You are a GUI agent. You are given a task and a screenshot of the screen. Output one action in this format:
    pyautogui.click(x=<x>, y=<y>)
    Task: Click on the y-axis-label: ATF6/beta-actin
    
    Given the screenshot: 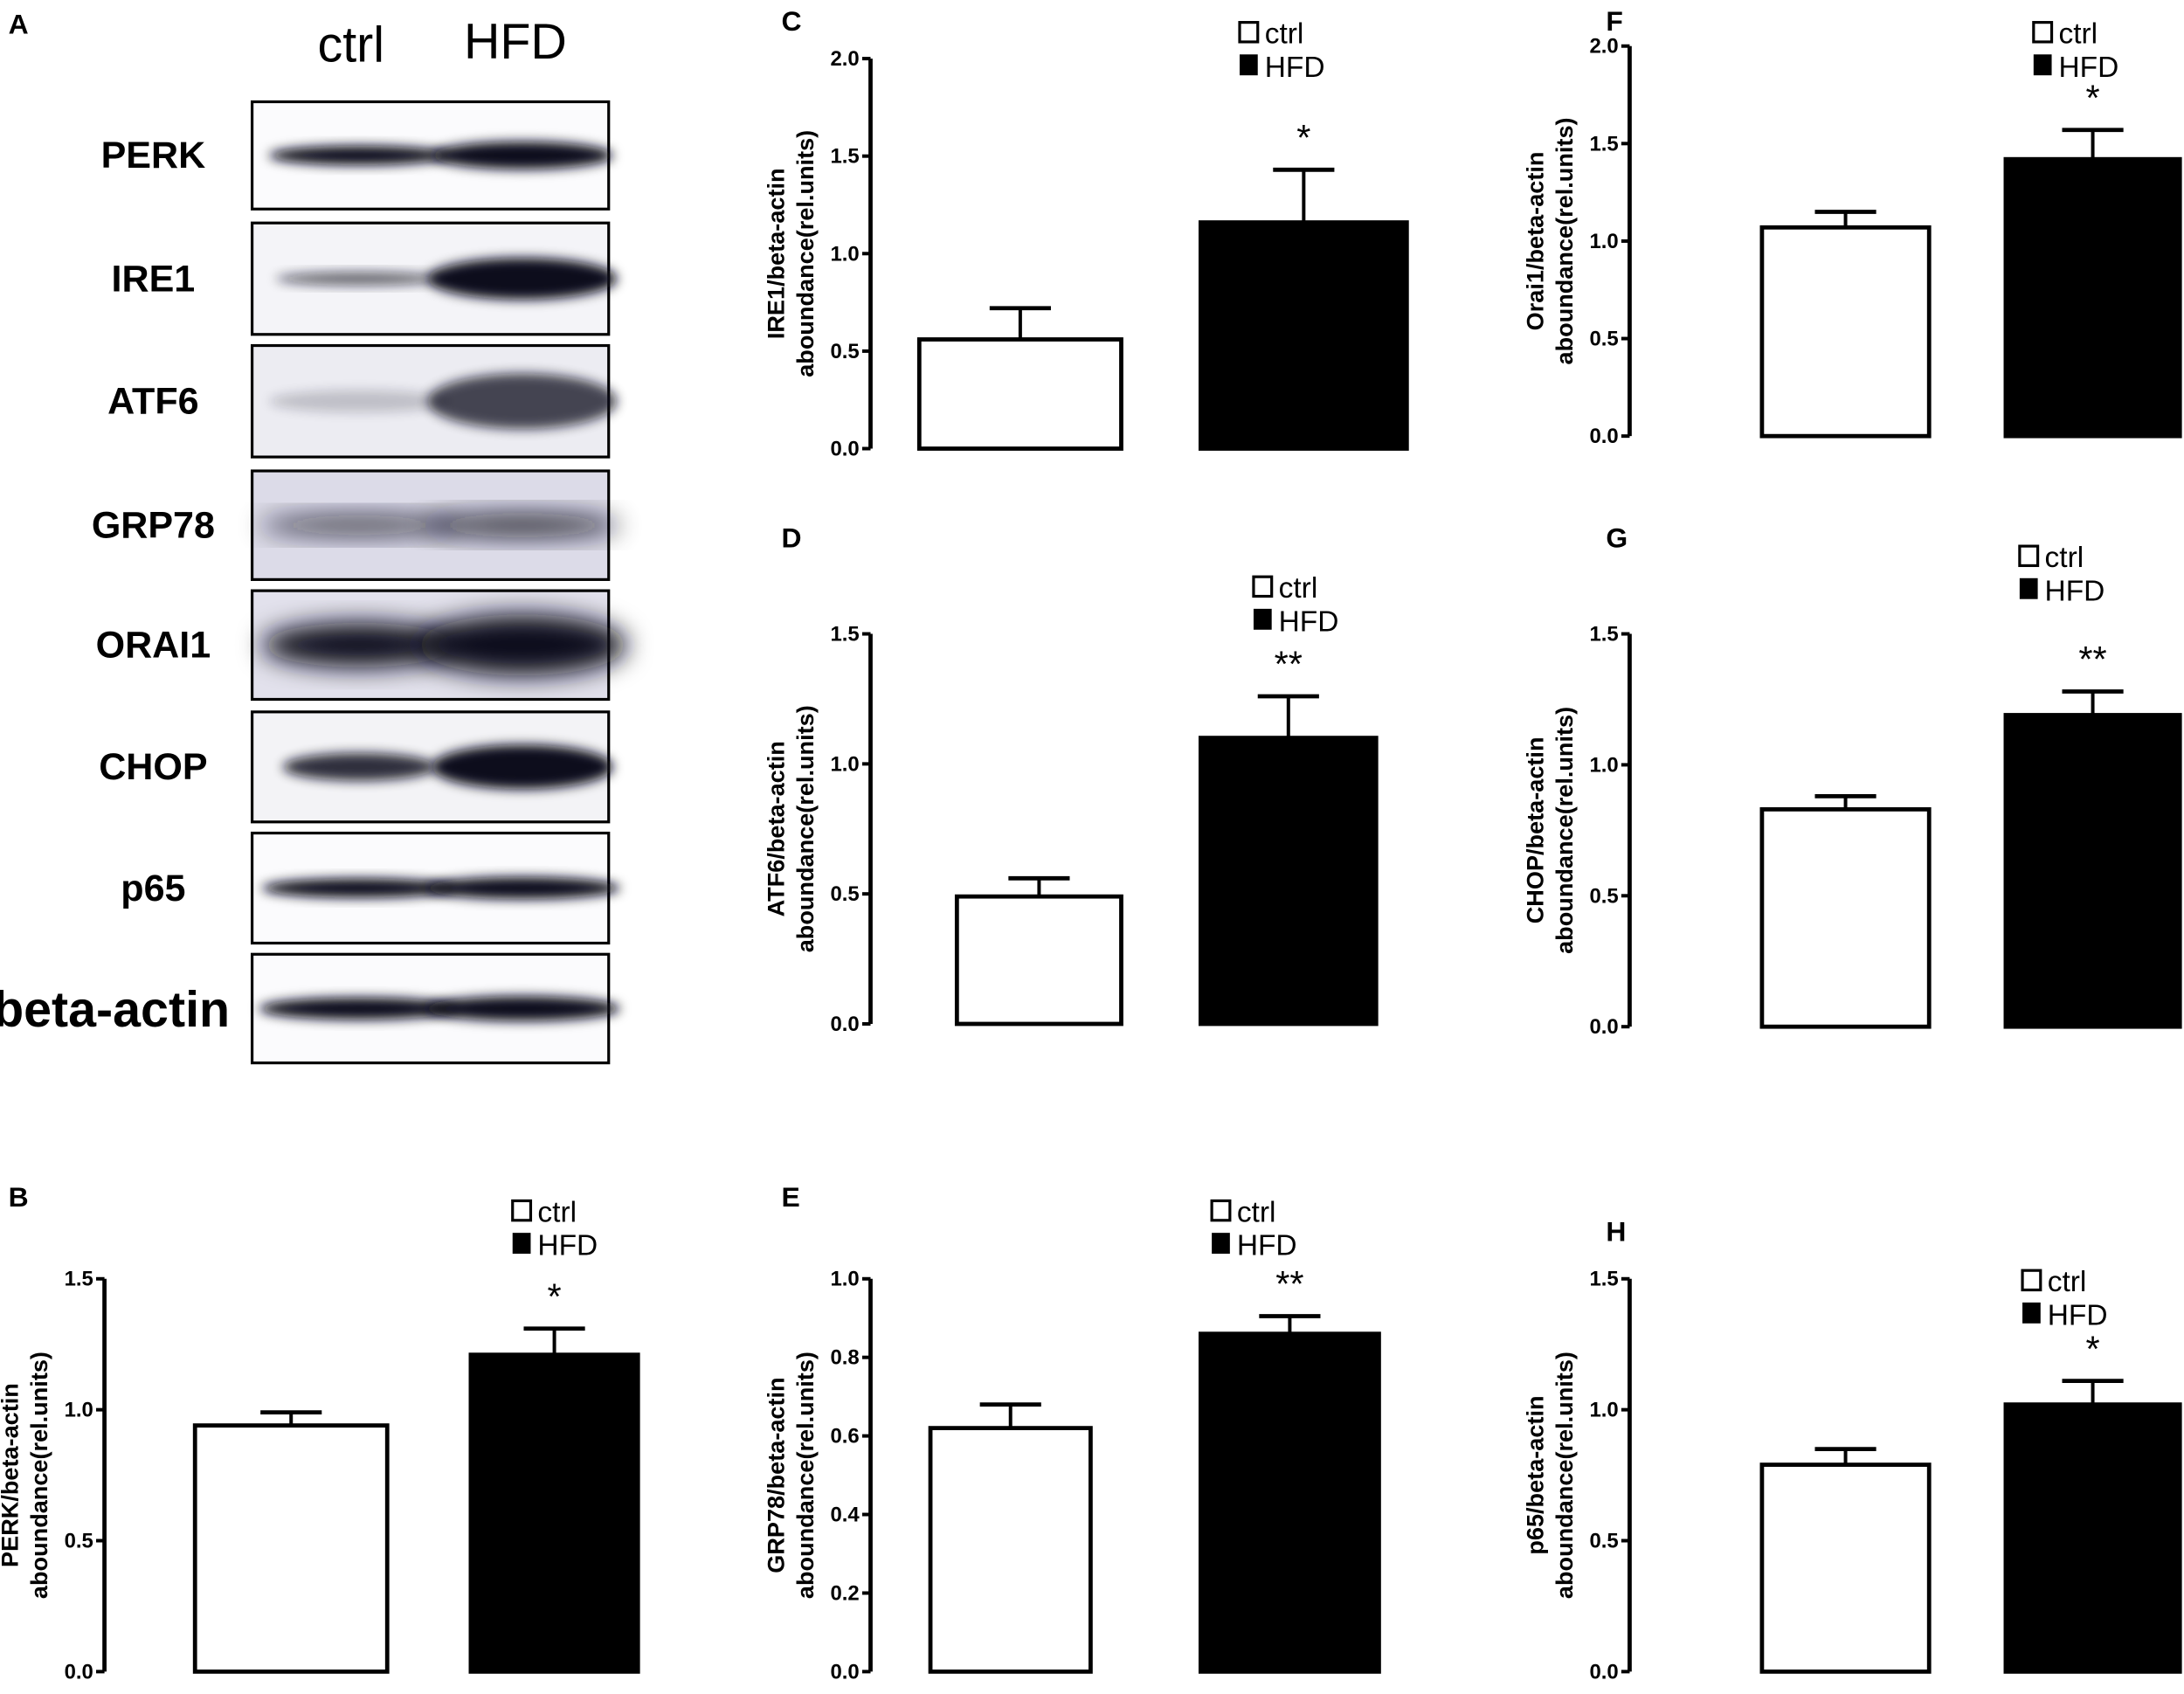 What is the action you would take?
    pyautogui.click(x=776, y=828)
    